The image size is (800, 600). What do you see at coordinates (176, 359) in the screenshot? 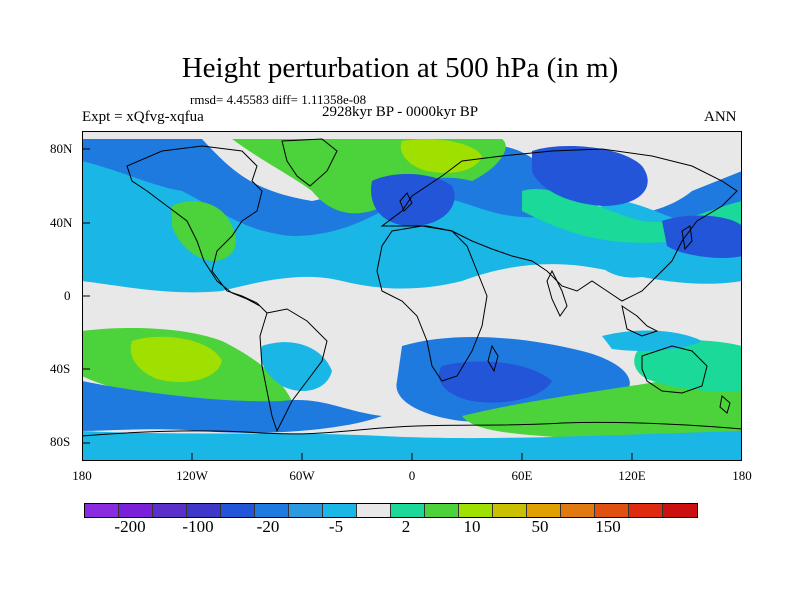
I see `contour-south-green-core` at bounding box center [176, 359].